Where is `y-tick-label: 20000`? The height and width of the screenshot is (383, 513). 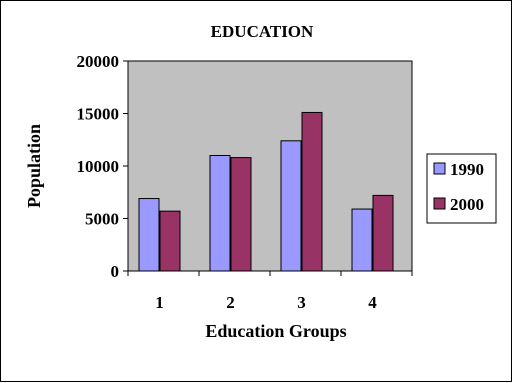
y-tick-label: 20000 is located at coordinates (98, 61).